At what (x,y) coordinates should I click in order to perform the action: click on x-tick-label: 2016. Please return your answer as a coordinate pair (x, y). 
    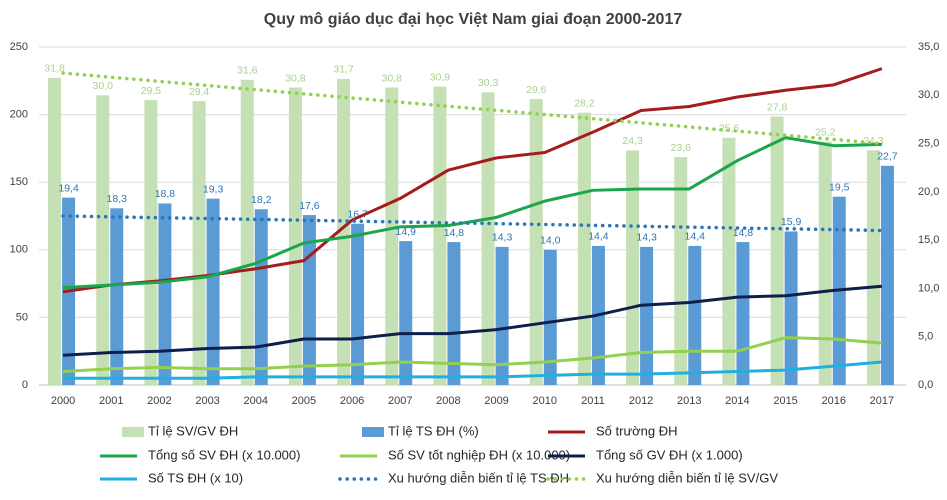
    Looking at the image, I should click on (834, 401).